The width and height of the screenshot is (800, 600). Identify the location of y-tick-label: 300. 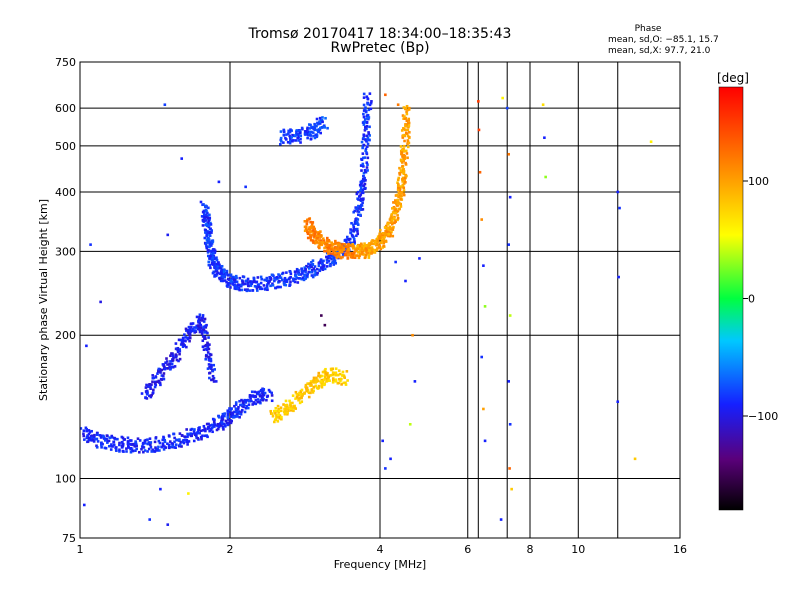
(65, 251).